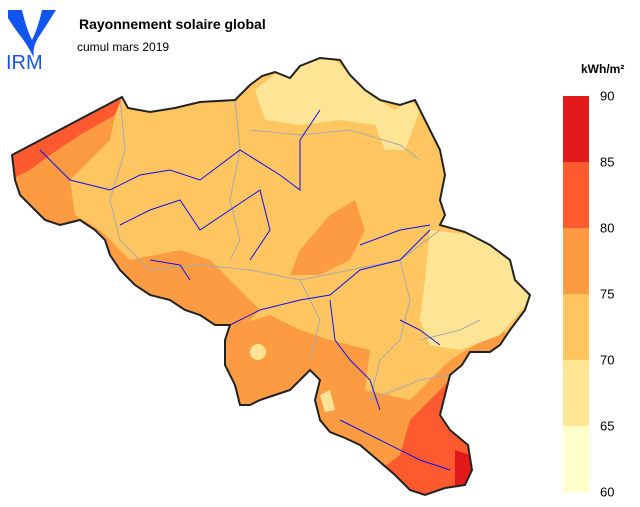  I want to click on legend-color-bar, so click(576, 294).